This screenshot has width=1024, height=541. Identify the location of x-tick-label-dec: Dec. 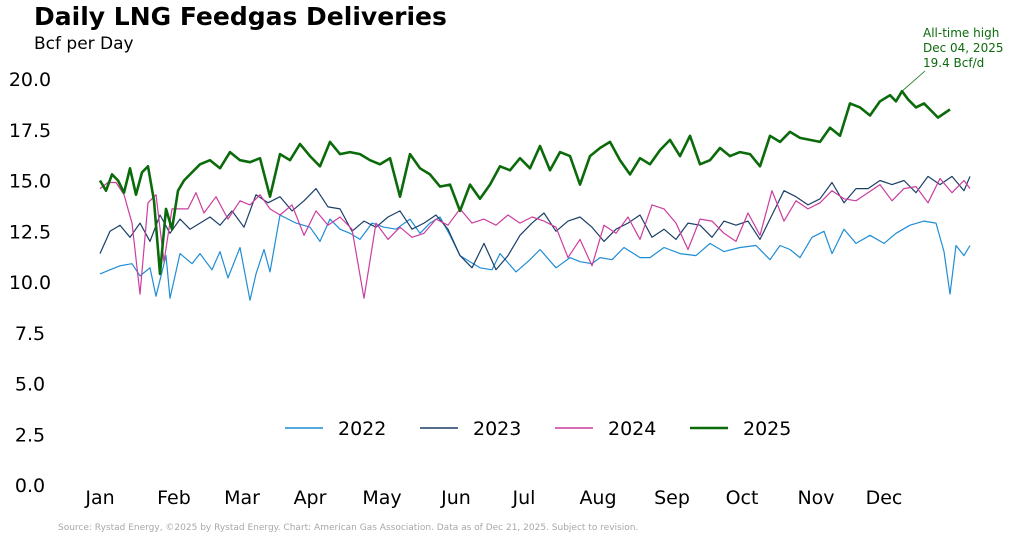
(884, 498).